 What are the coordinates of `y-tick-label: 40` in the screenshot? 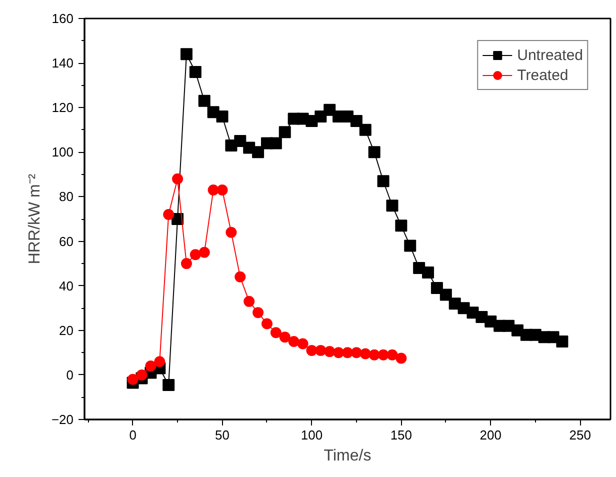 It's located at (66, 286).